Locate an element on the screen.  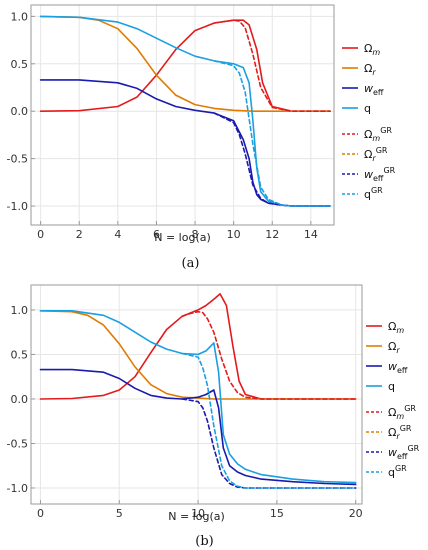
x-tick-label: 12 is located at coordinates (272, 234).